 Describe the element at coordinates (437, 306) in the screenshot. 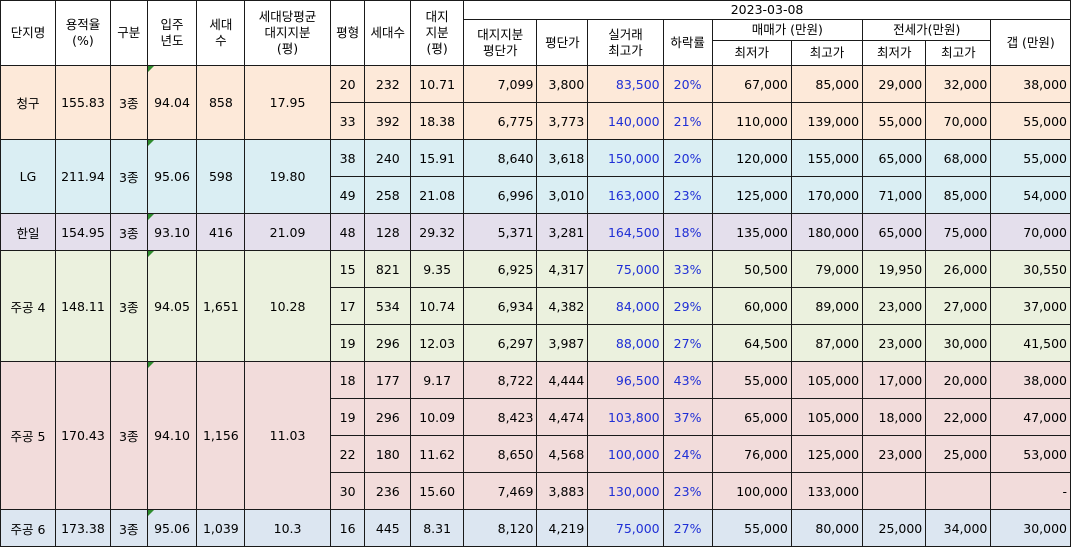

I see `cell-land-share: 10.74` at that location.